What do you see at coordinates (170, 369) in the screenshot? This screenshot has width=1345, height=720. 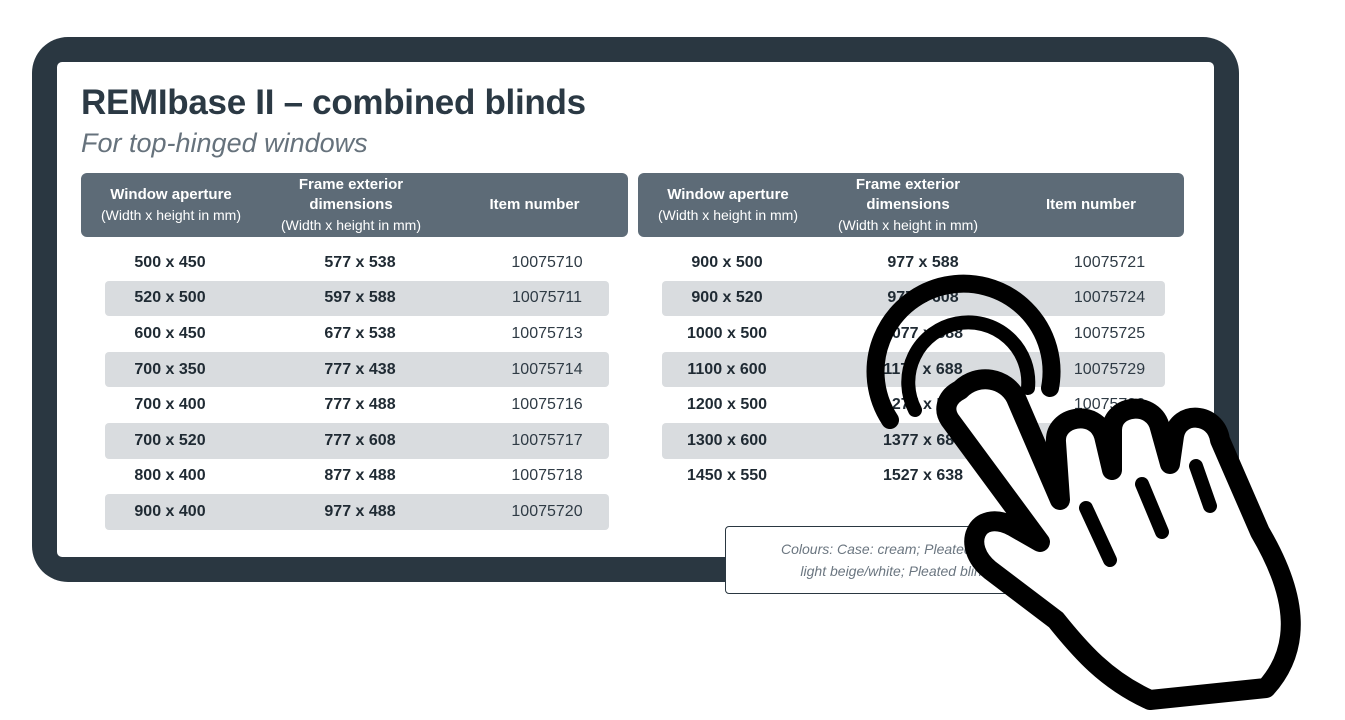 I see `cell-aperture: 700 x 350` at bounding box center [170, 369].